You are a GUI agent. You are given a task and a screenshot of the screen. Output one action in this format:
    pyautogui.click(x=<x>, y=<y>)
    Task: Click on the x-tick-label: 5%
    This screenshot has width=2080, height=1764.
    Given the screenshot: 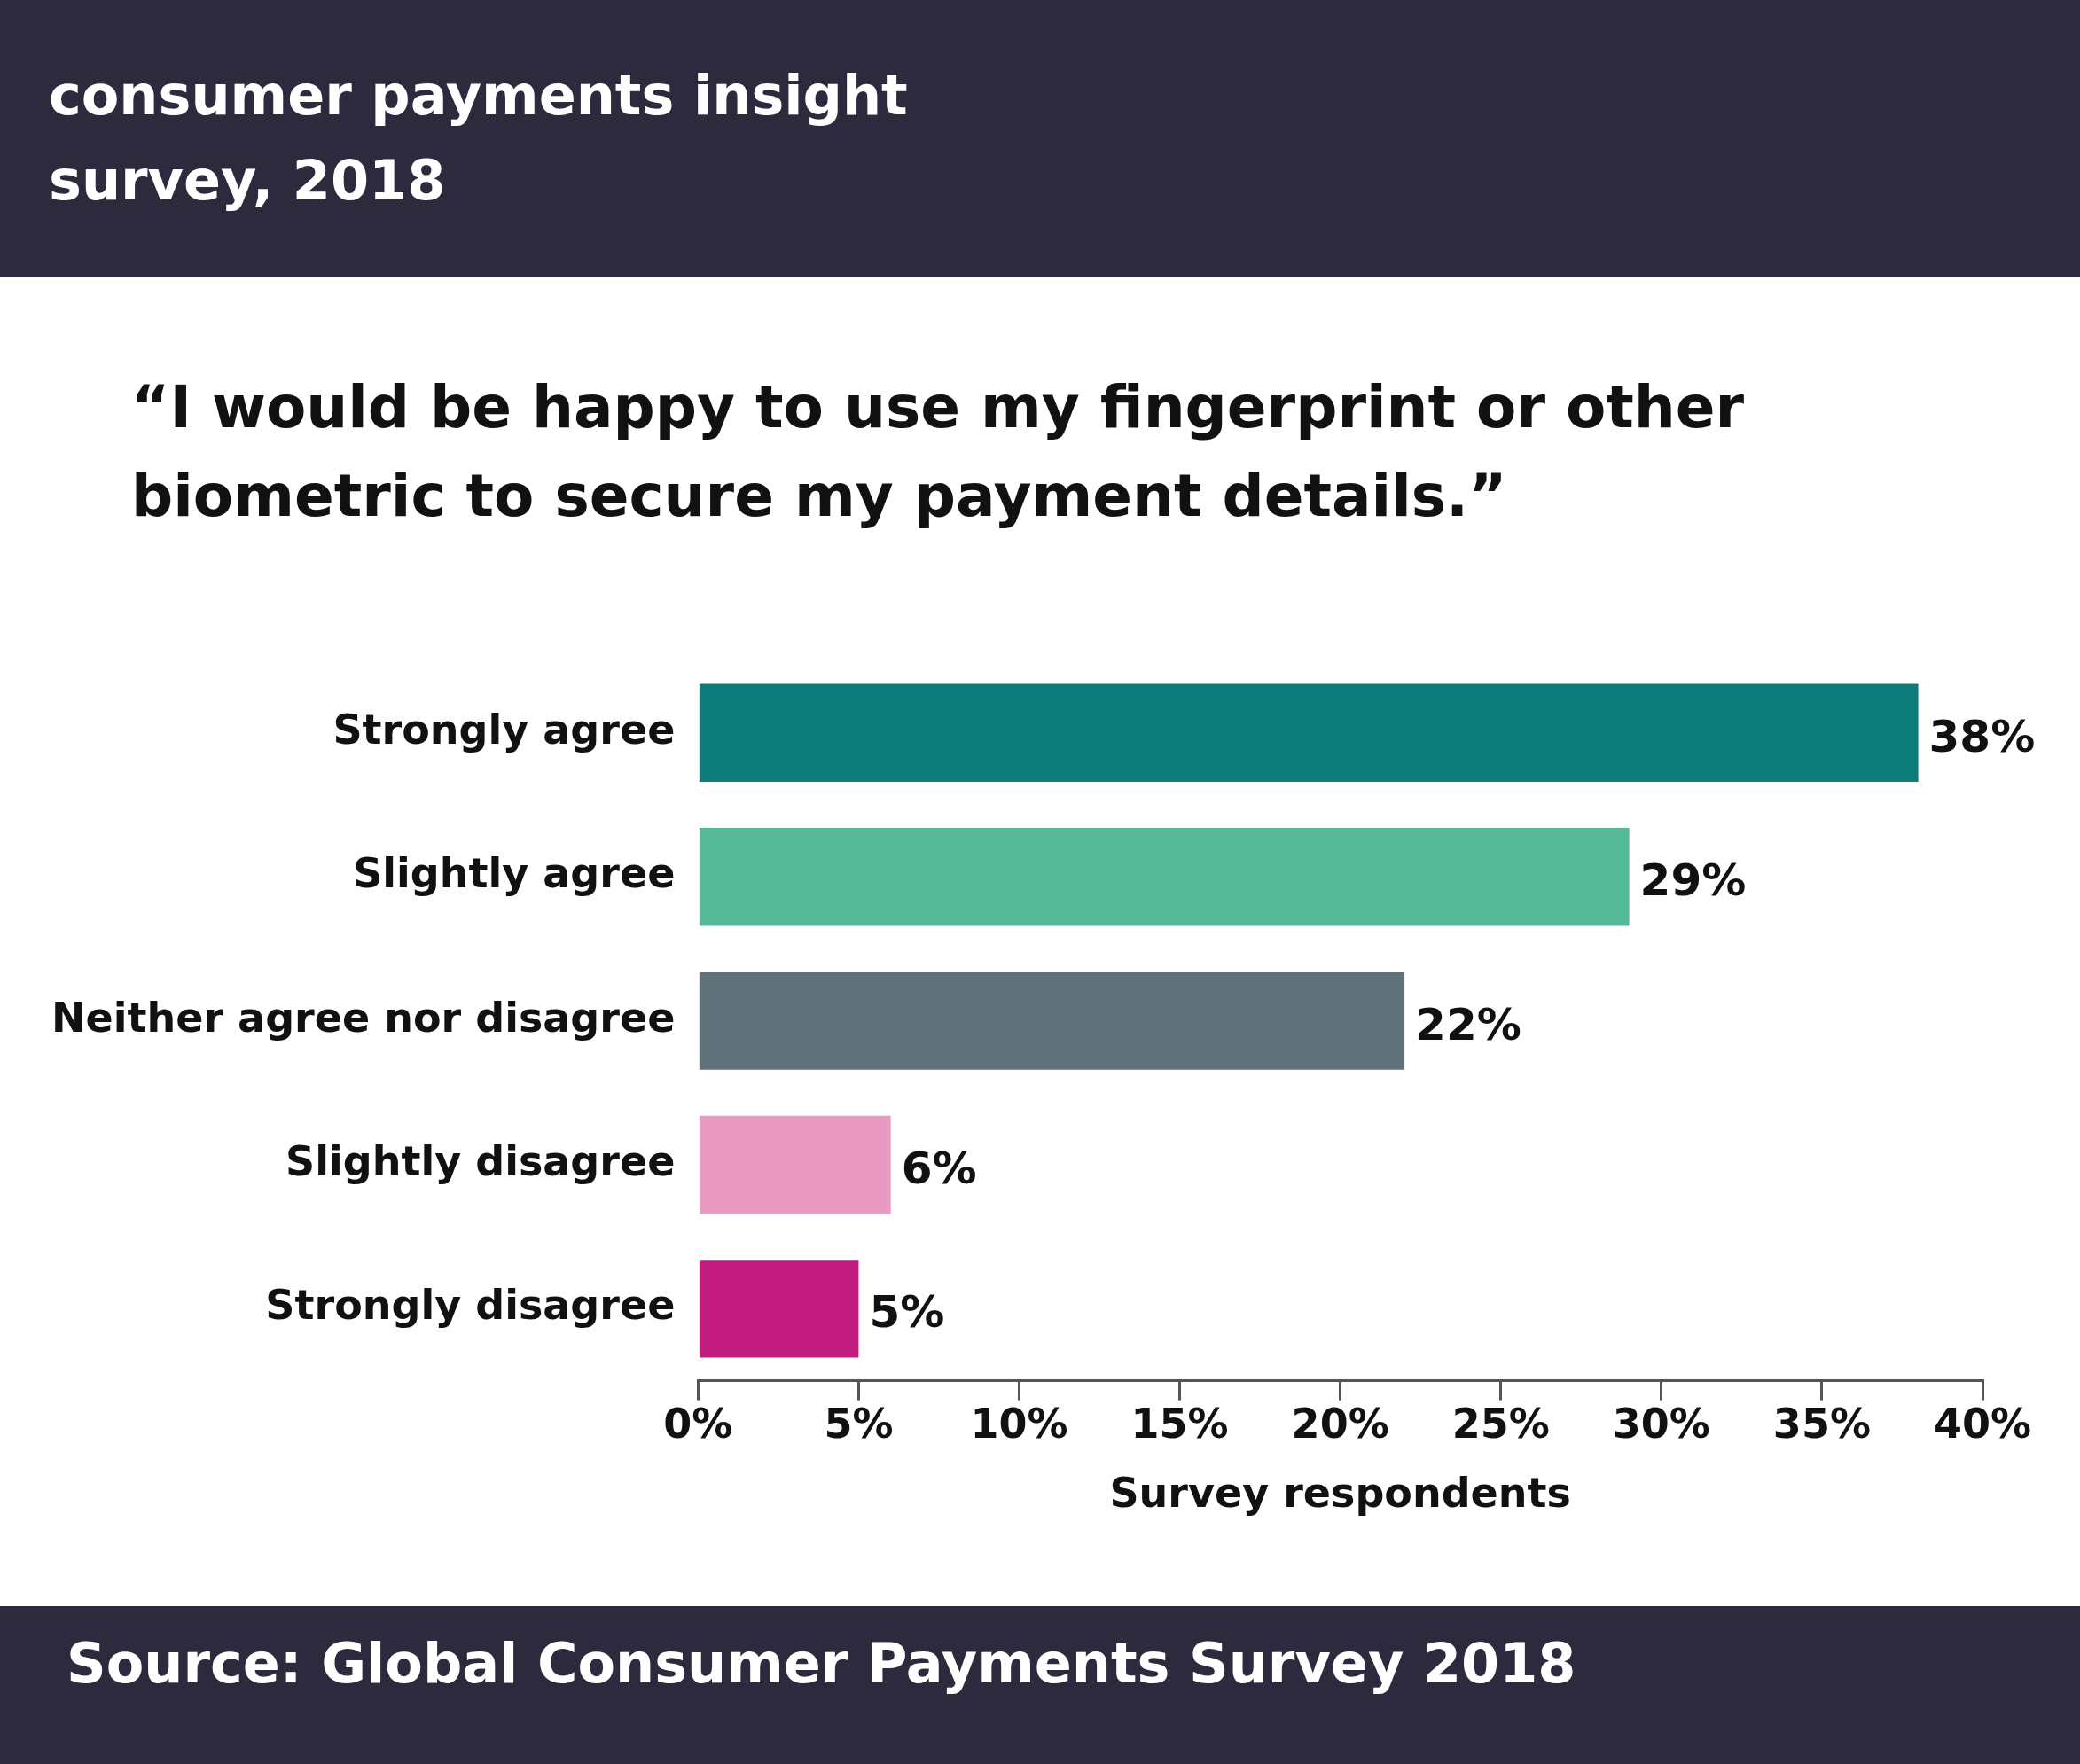 What is the action you would take?
    pyautogui.click(x=859, y=1424)
    